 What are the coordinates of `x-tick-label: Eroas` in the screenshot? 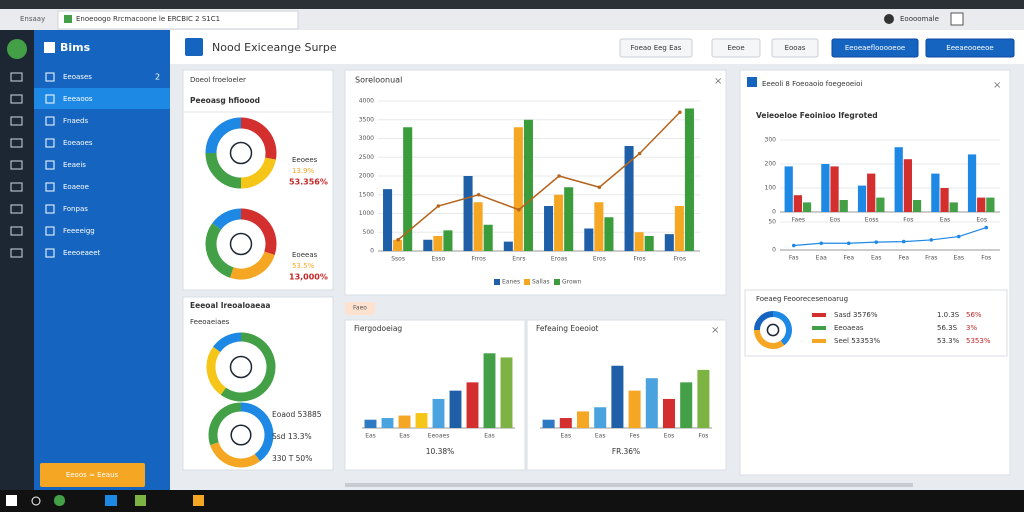 It's located at (559, 259).